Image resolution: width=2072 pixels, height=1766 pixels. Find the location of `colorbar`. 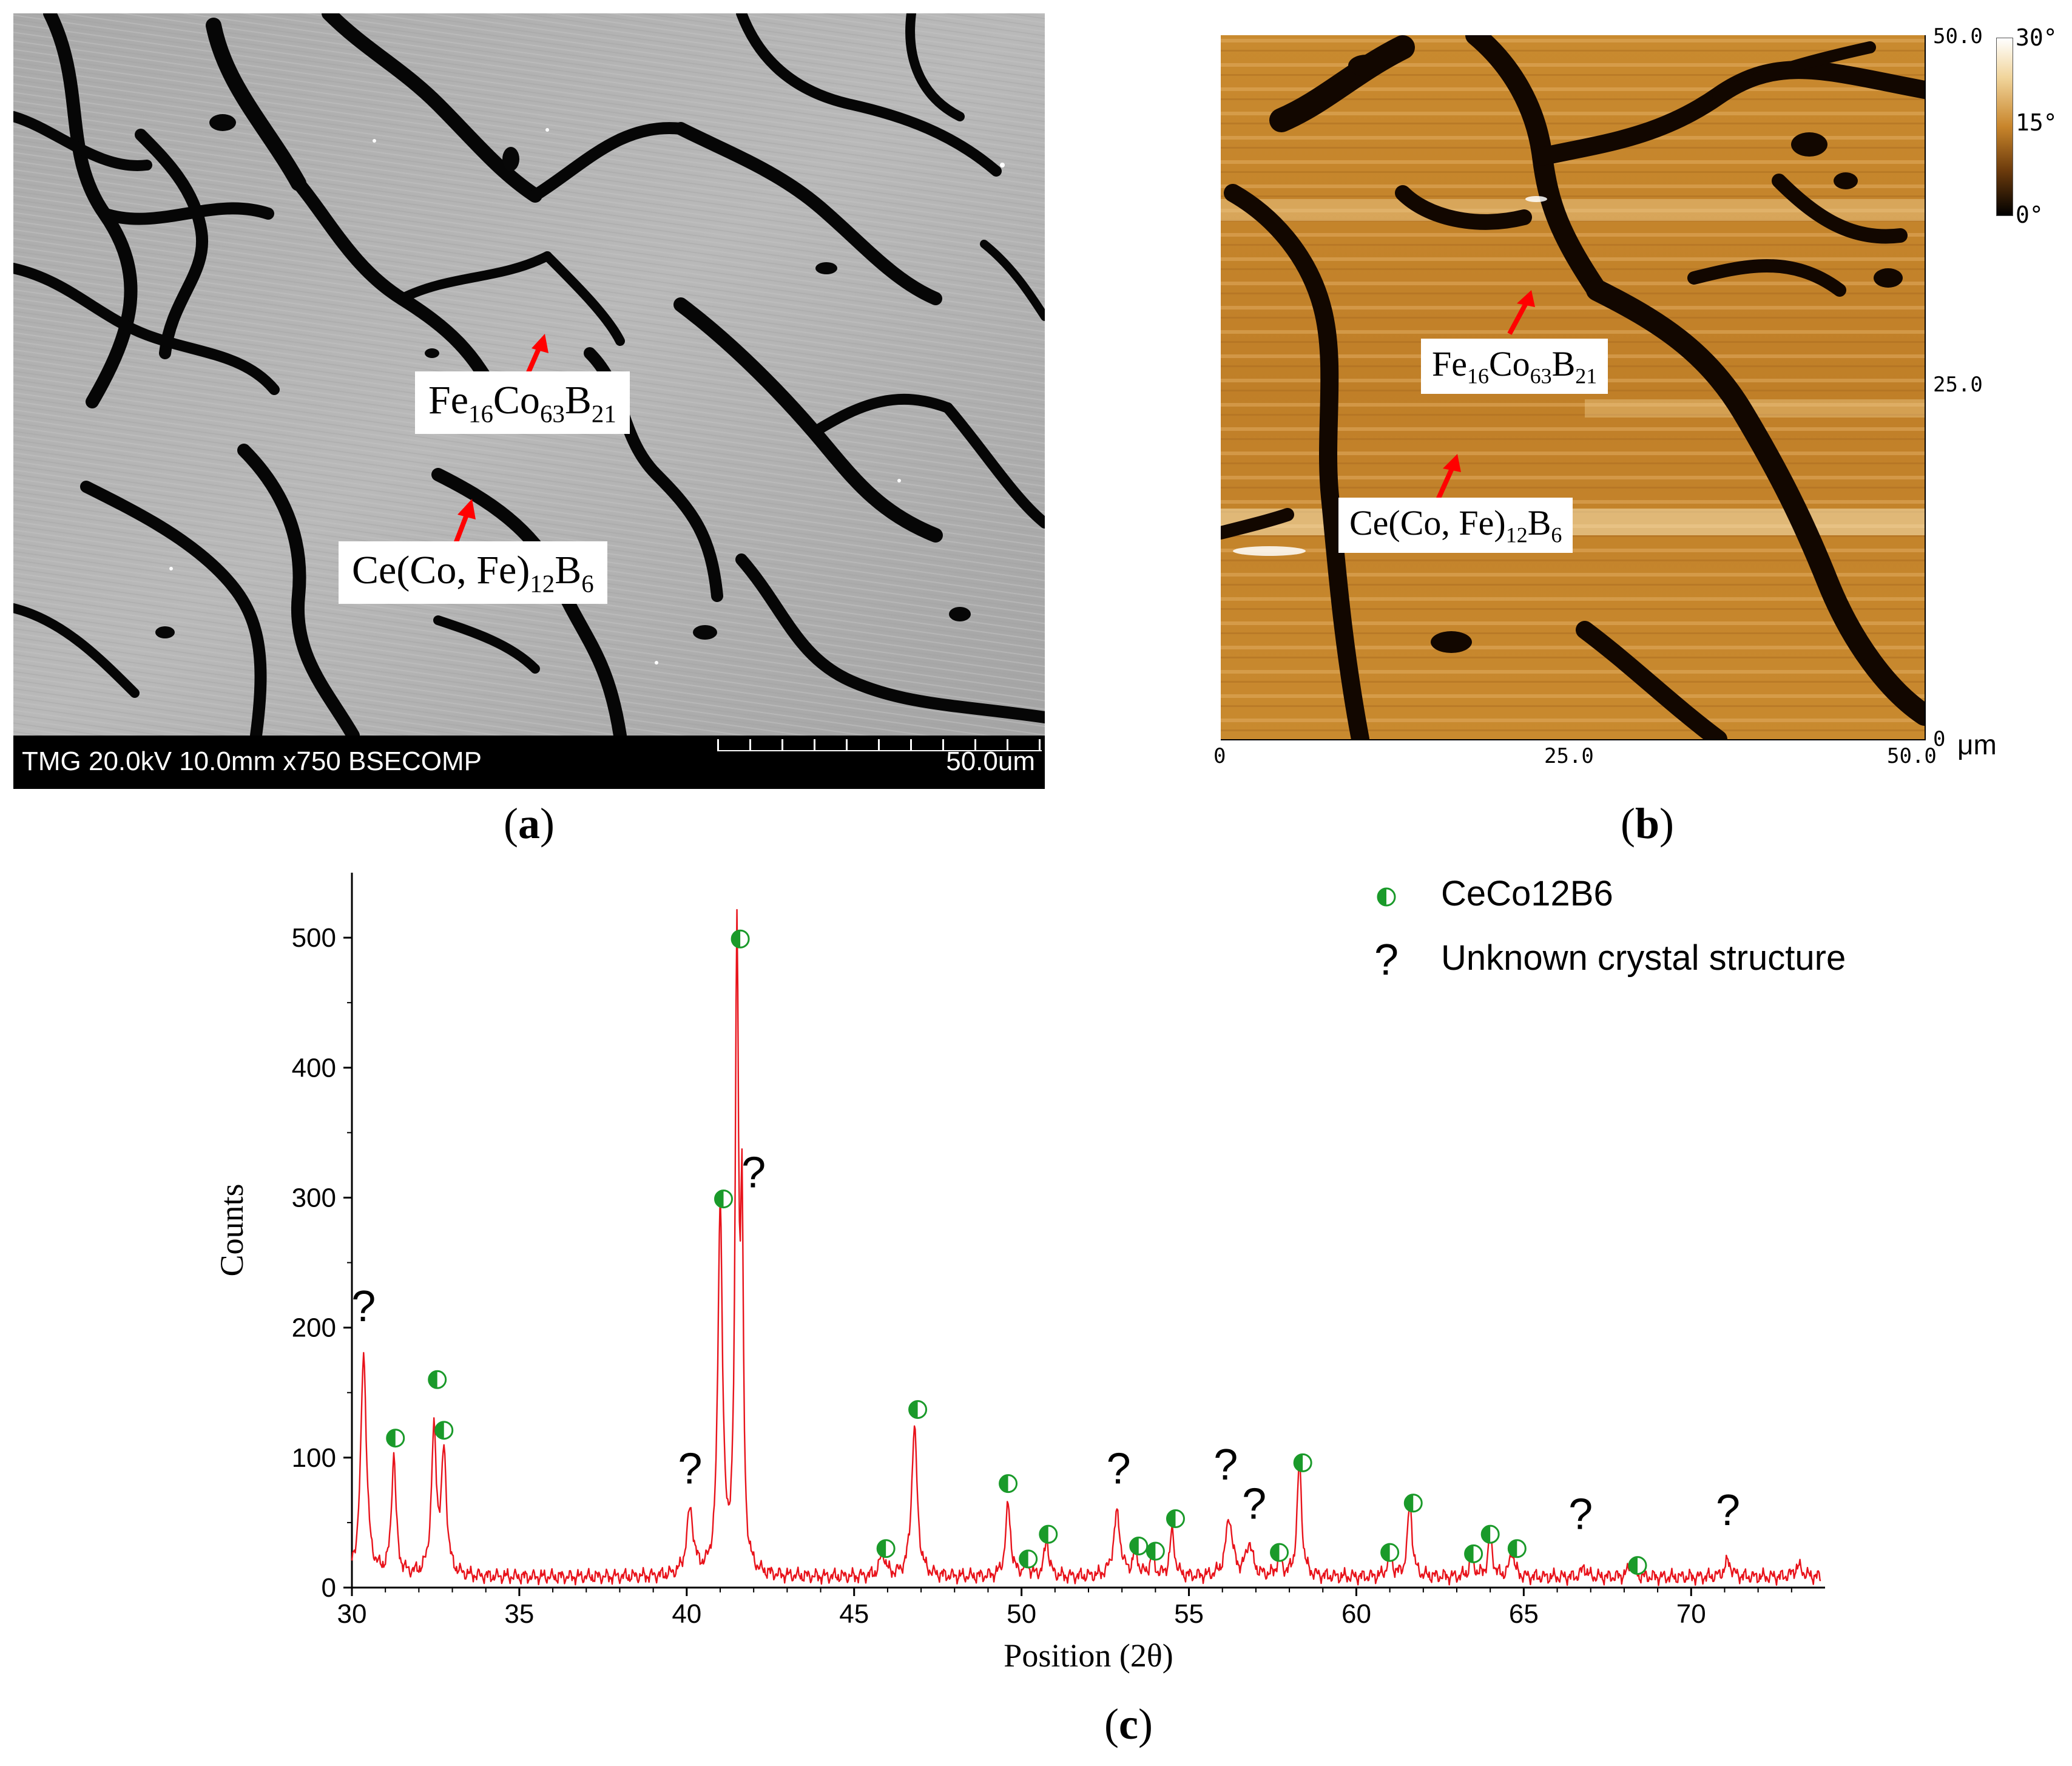

colorbar is located at coordinates (2005, 127).